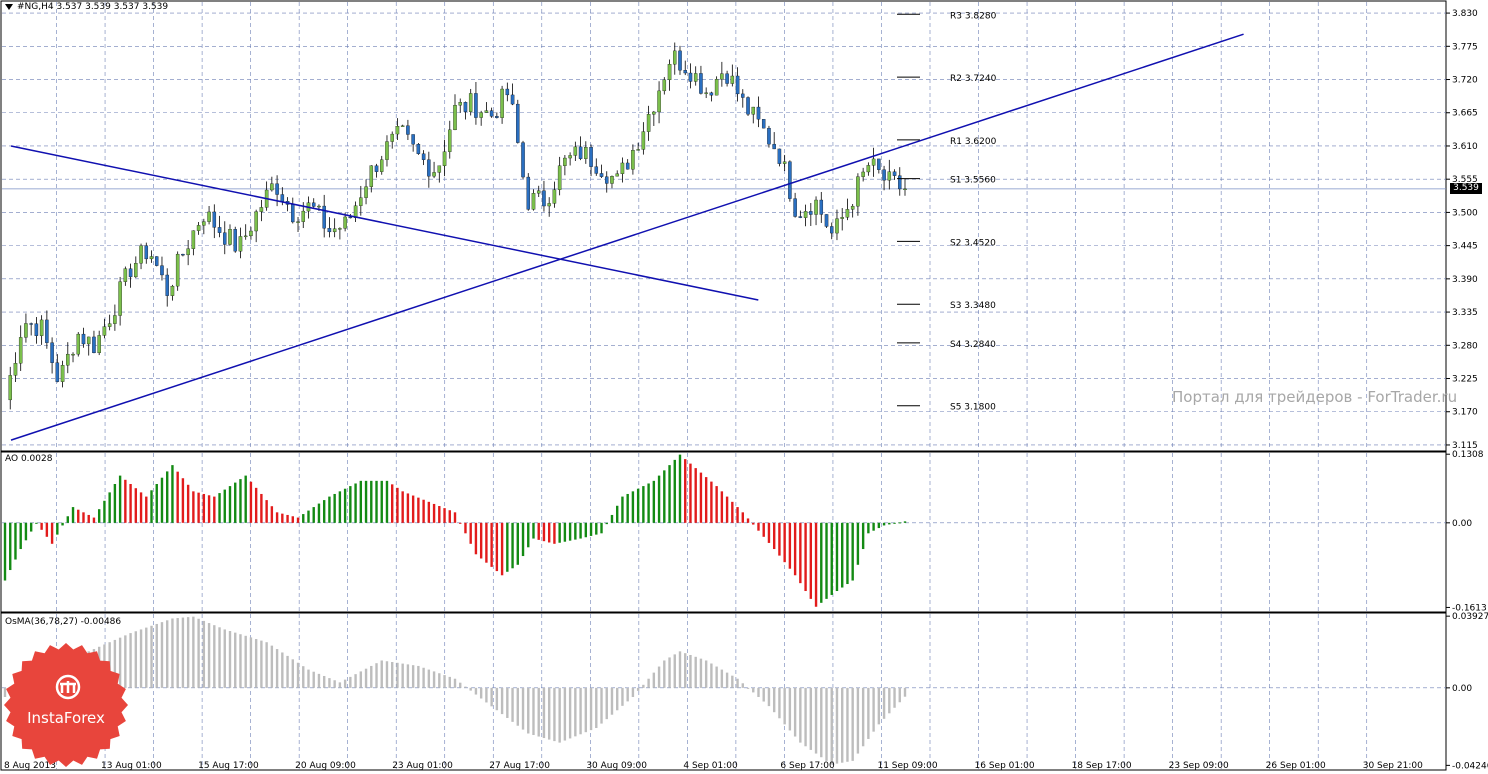 The image size is (1488, 774). Describe the element at coordinates (973, 243) in the screenshot. I see `pivot-label: S2 3.4520` at that location.